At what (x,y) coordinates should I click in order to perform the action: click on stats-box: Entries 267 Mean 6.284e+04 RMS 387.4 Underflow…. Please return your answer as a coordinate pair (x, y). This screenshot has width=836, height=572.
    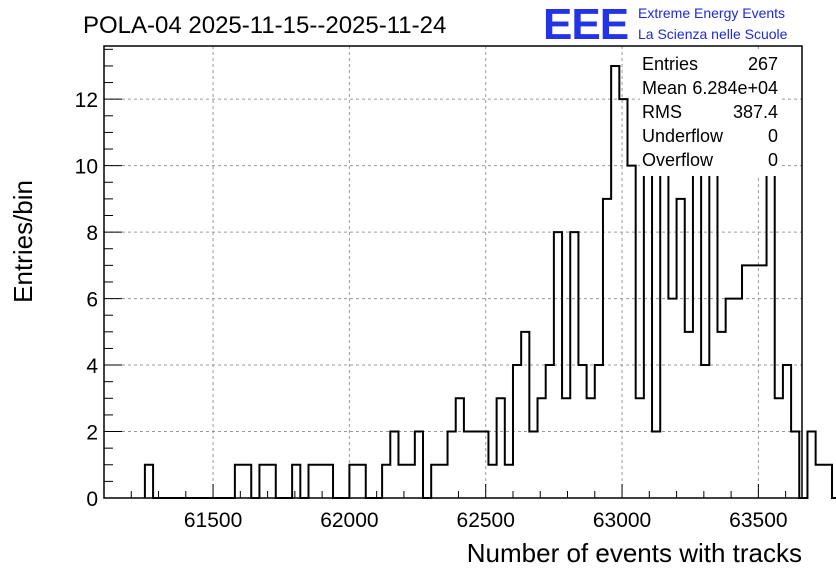
    Looking at the image, I should click on (711, 113).